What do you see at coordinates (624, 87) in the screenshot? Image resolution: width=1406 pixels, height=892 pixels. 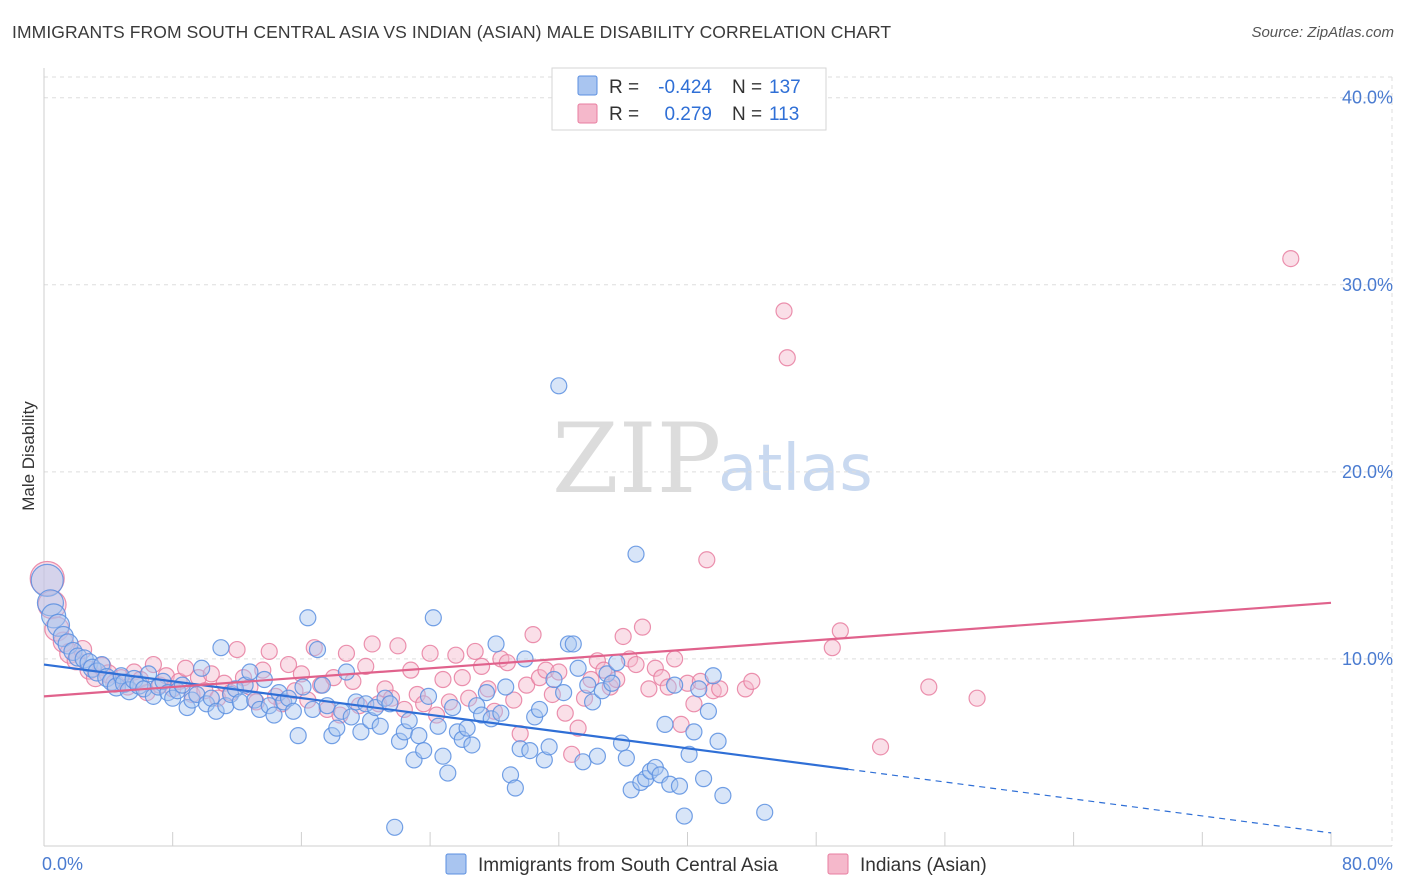 I see `stats-r-label-blue: R =` at bounding box center [624, 87].